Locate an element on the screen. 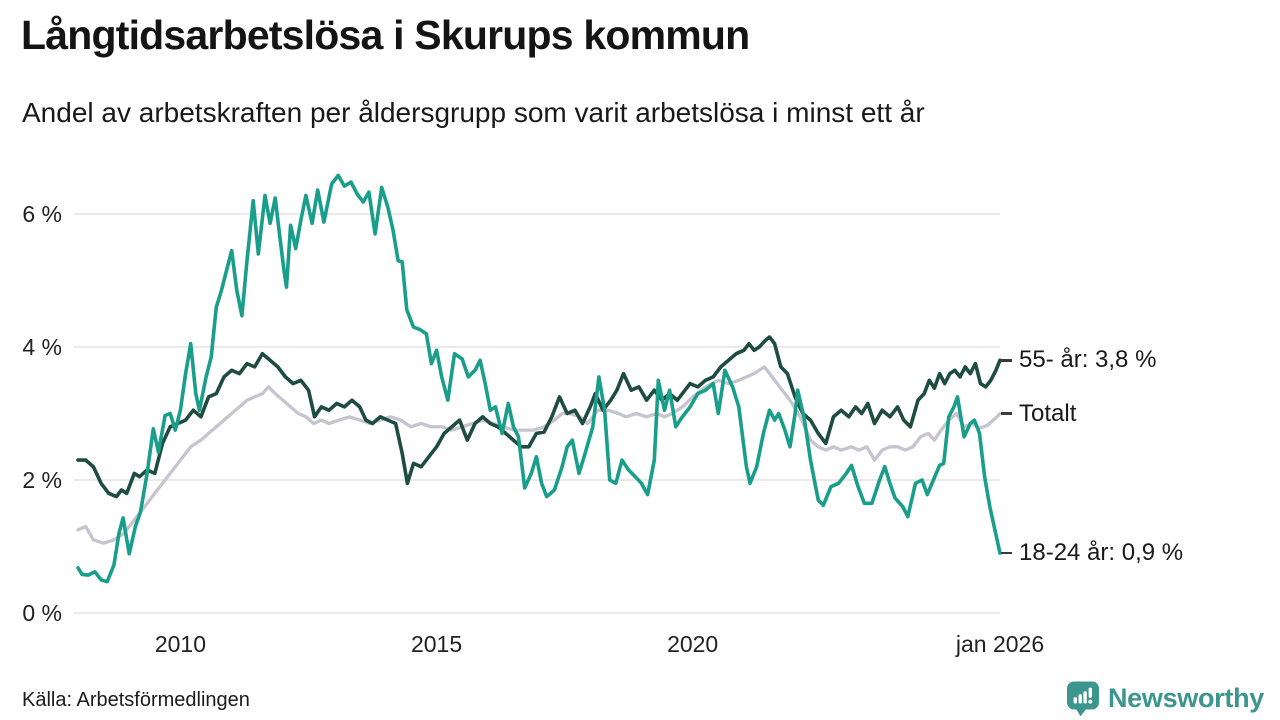  x-axis-label: jan 2026 is located at coordinates (1000, 644).